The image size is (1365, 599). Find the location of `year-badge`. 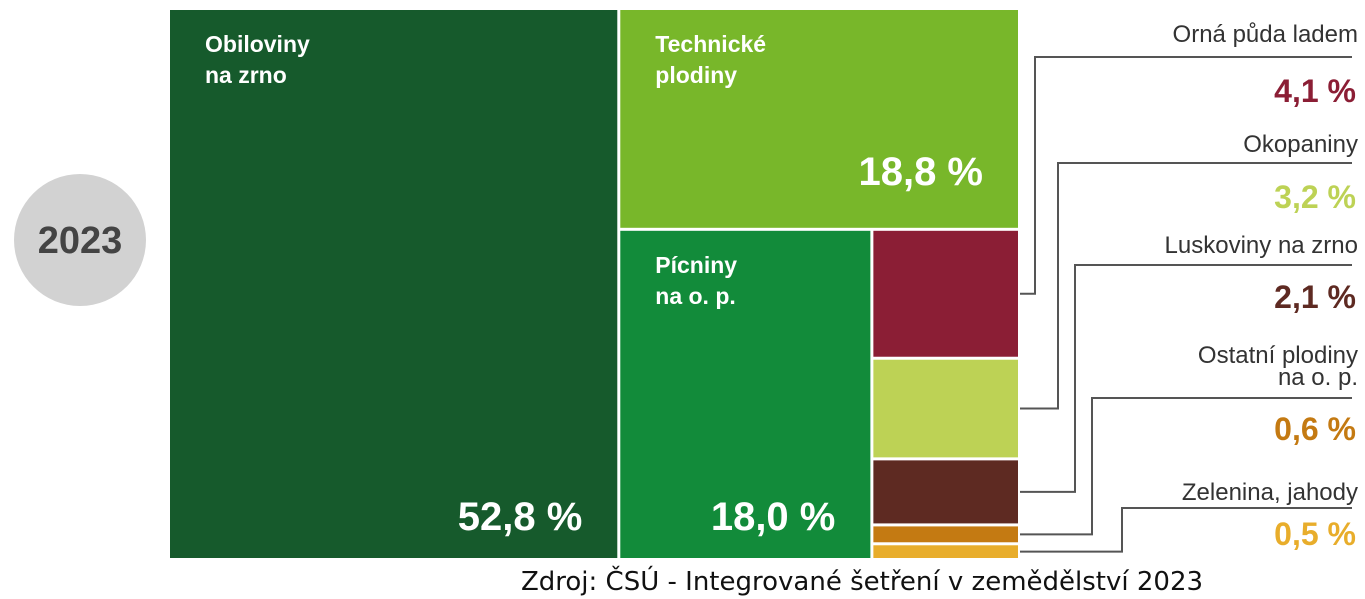

year-badge is located at coordinates (80, 240).